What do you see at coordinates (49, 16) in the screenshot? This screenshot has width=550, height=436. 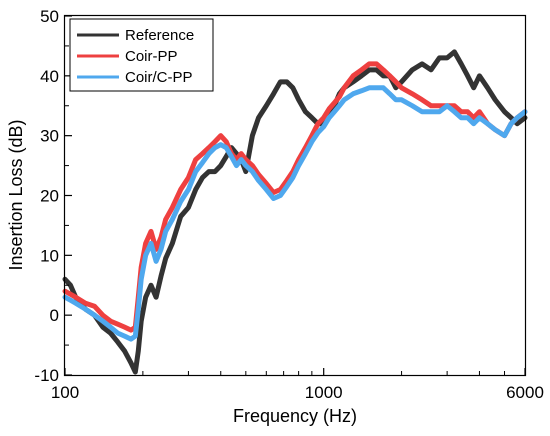 I see `y-tick-label: 50` at bounding box center [49, 16].